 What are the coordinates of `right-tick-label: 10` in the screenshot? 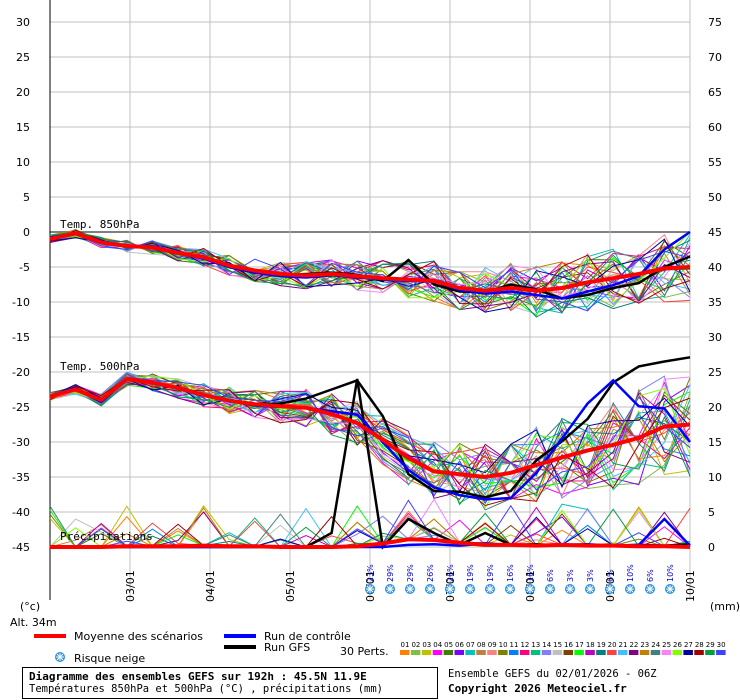 It's located at (715, 477).